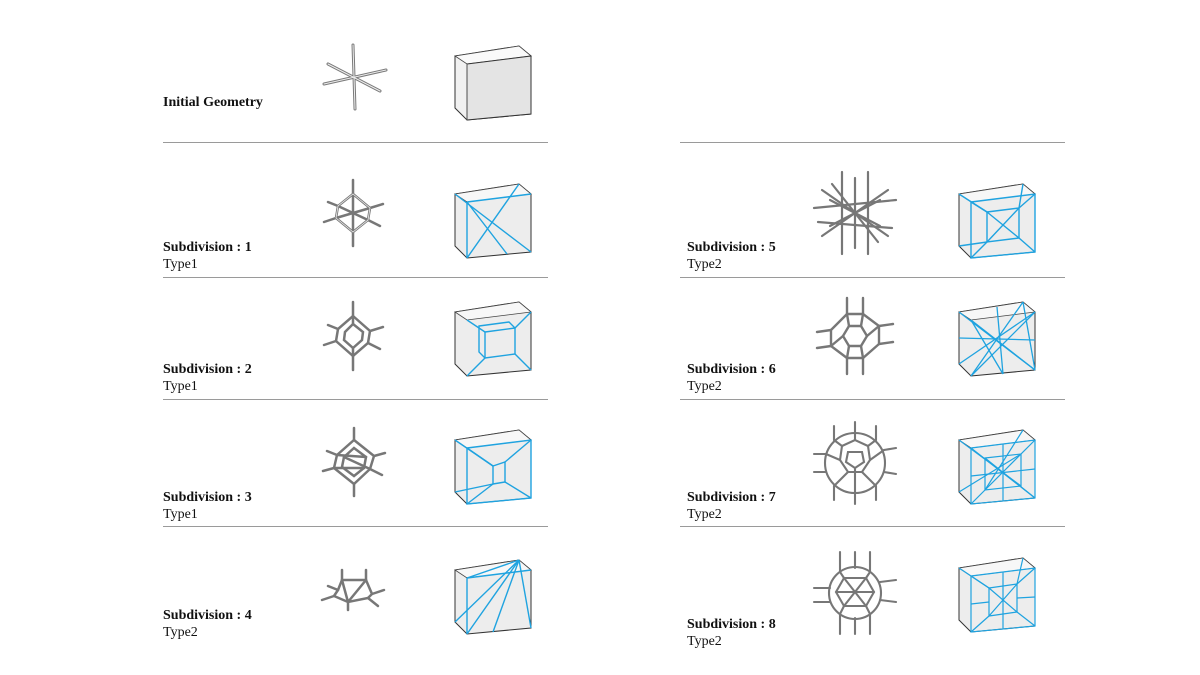 The image size is (1200, 675). Describe the element at coordinates (207, 247) in the screenshot. I see `subdivision-title: Subdivision : 1` at that location.